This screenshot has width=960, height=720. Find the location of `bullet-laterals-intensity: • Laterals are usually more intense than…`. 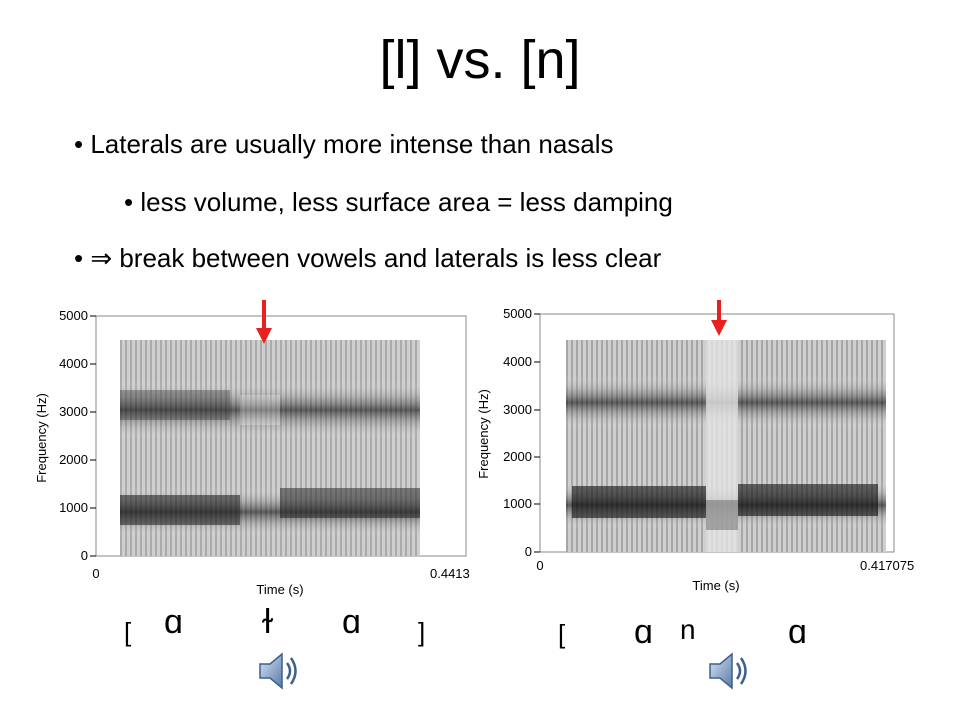

bullet-laterals-intensity: • Laterals are usually more intense than… is located at coordinates (344, 144).